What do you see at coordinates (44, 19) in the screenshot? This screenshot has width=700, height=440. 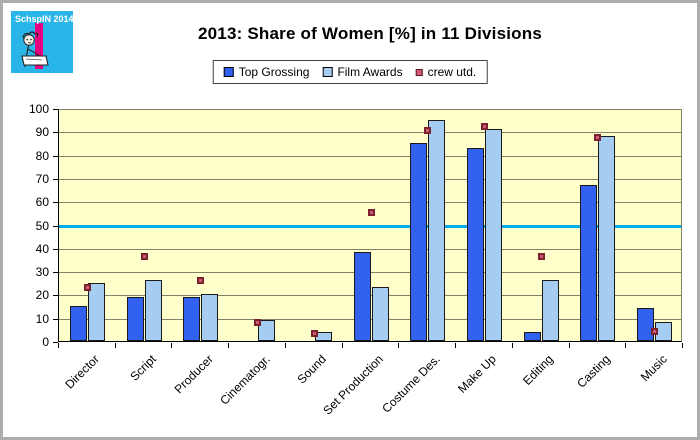 I see `logo-text: SchspIN 2014` at bounding box center [44, 19].